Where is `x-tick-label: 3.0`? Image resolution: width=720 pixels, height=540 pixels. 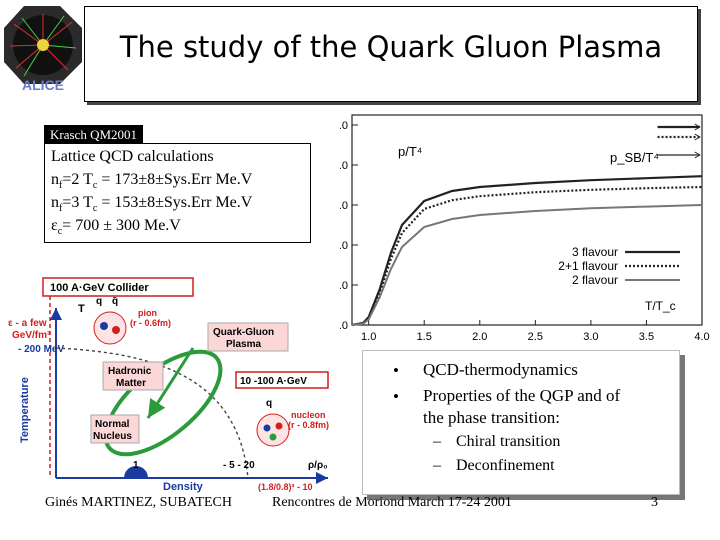 x-tick-label: 3.0 is located at coordinates (590, 337).